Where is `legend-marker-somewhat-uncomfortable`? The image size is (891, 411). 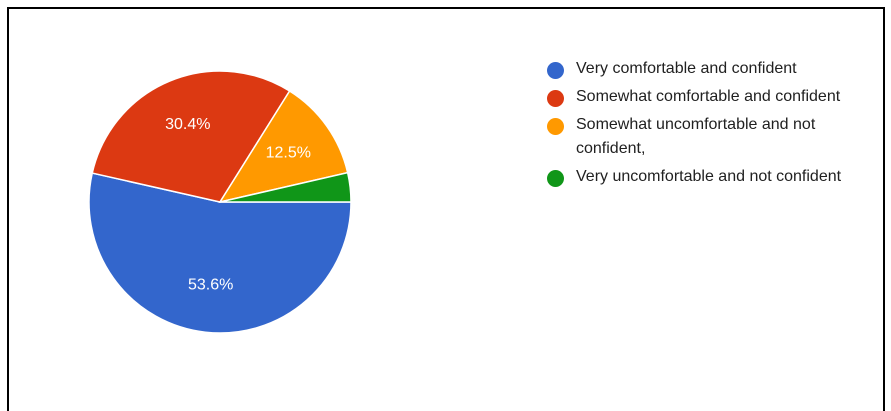 legend-marker-somewhat-uncomfortable is located at coordinates (555, 126).